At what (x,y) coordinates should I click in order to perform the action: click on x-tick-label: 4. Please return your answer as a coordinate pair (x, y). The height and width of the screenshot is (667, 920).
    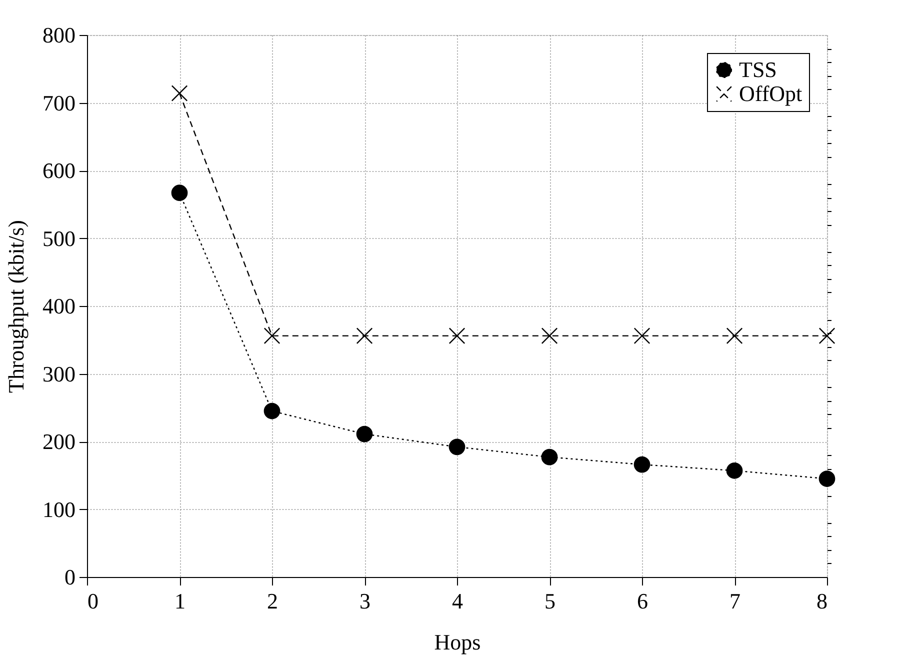
    Looking at the image, I should click on (457, 601).